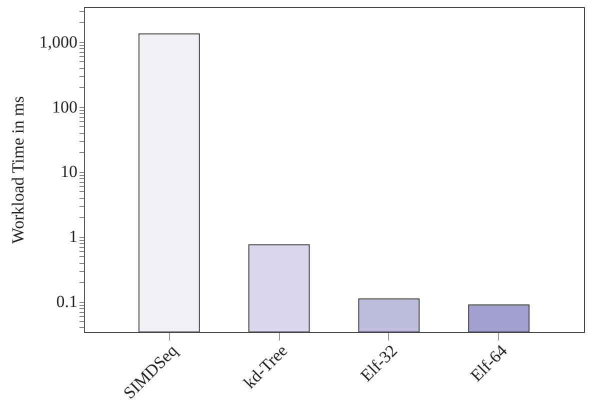 This screenshot has height=416, width=611. I want to click on y-tick-label: 1, so click(73, 236).